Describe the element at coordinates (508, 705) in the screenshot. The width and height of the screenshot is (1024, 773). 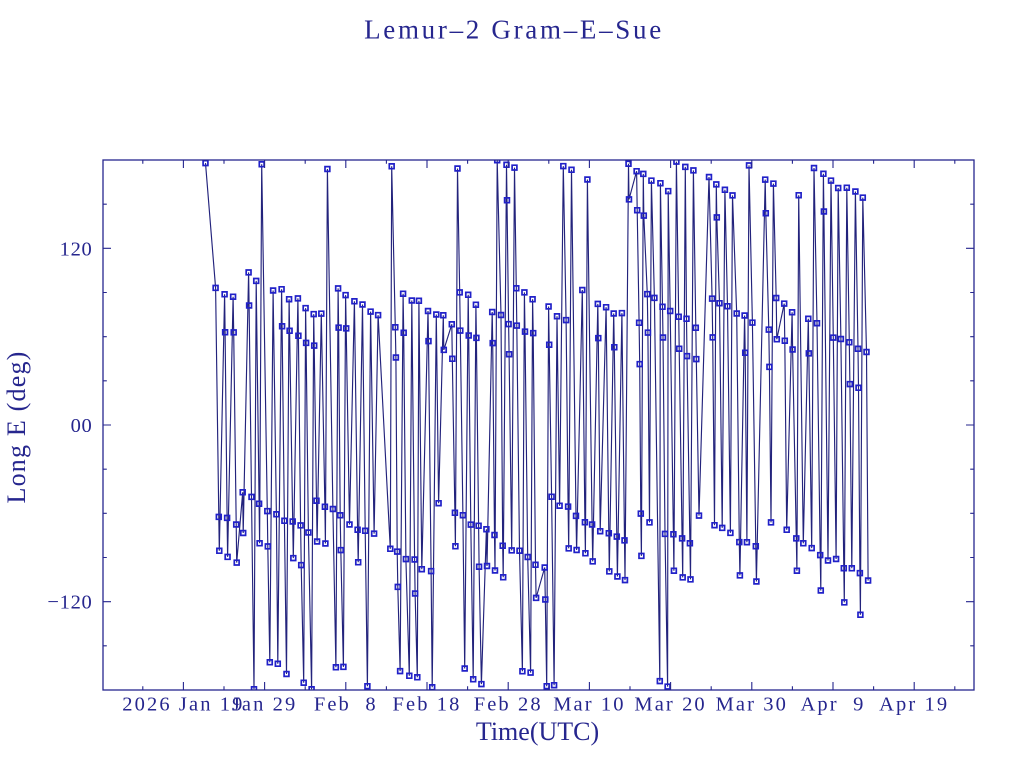
I see `svg-text: Feb 28` at that location.